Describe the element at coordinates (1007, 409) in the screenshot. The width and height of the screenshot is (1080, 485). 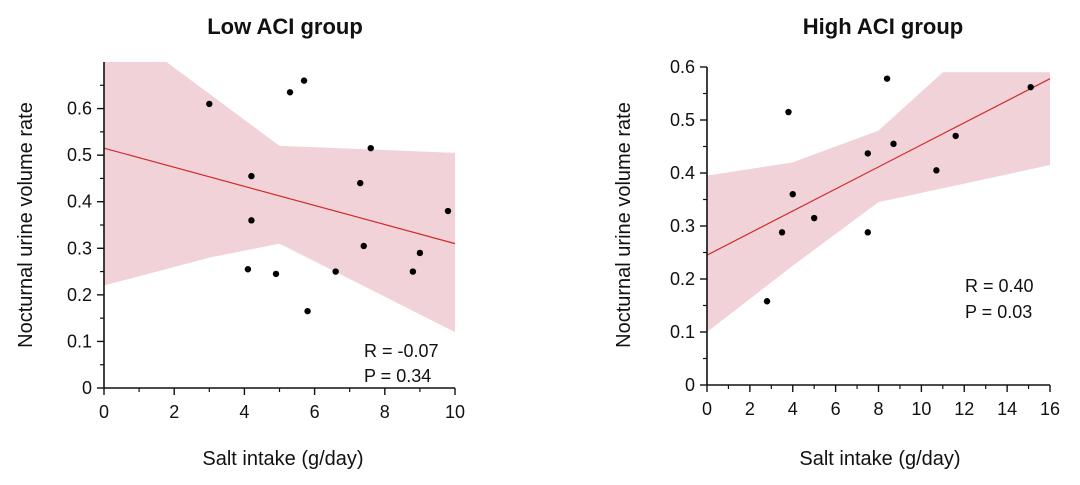
I see `x-tick-label: 14` at that location.